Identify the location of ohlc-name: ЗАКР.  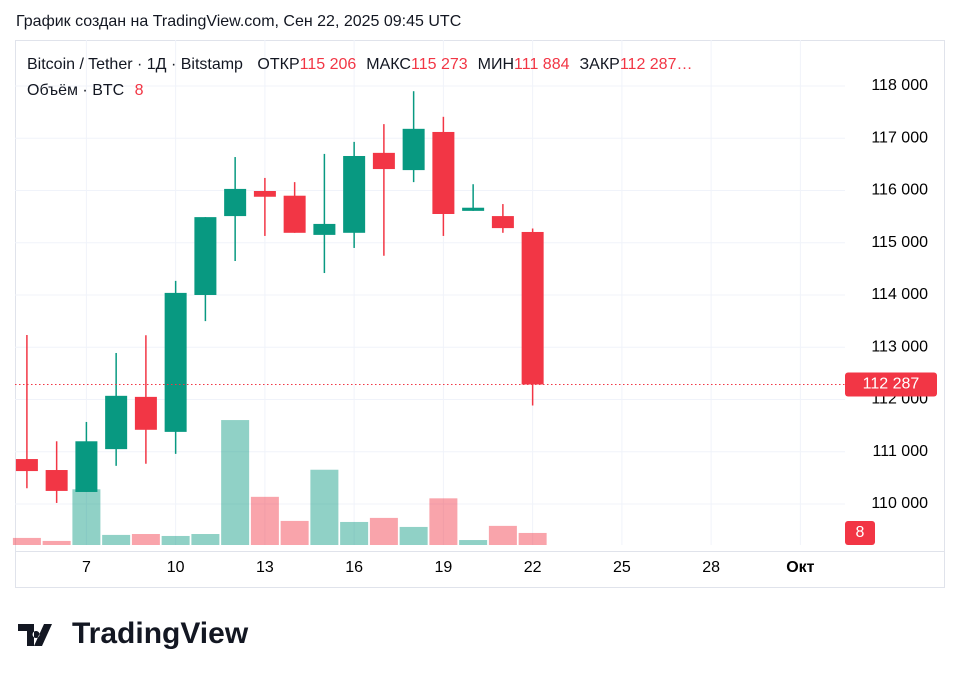
(599, 64).